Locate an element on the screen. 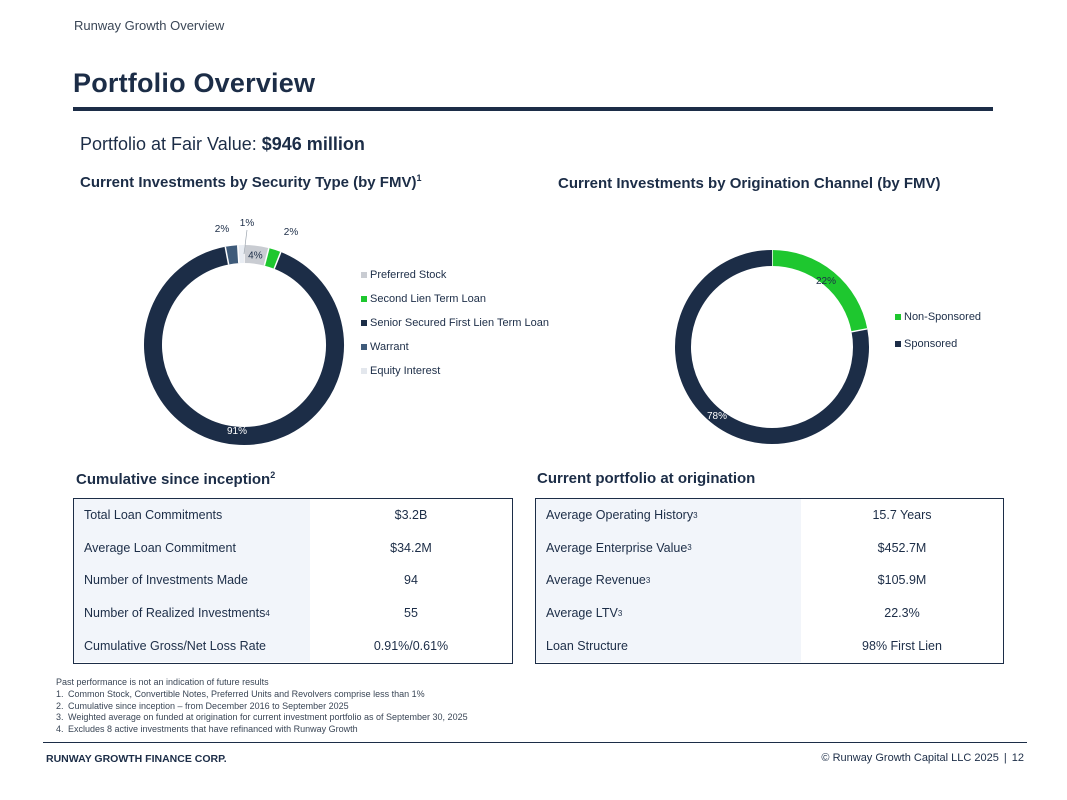 The image size is (1067, 800). data-label-equity-interest: 1% is located at coordinates (247, 223).